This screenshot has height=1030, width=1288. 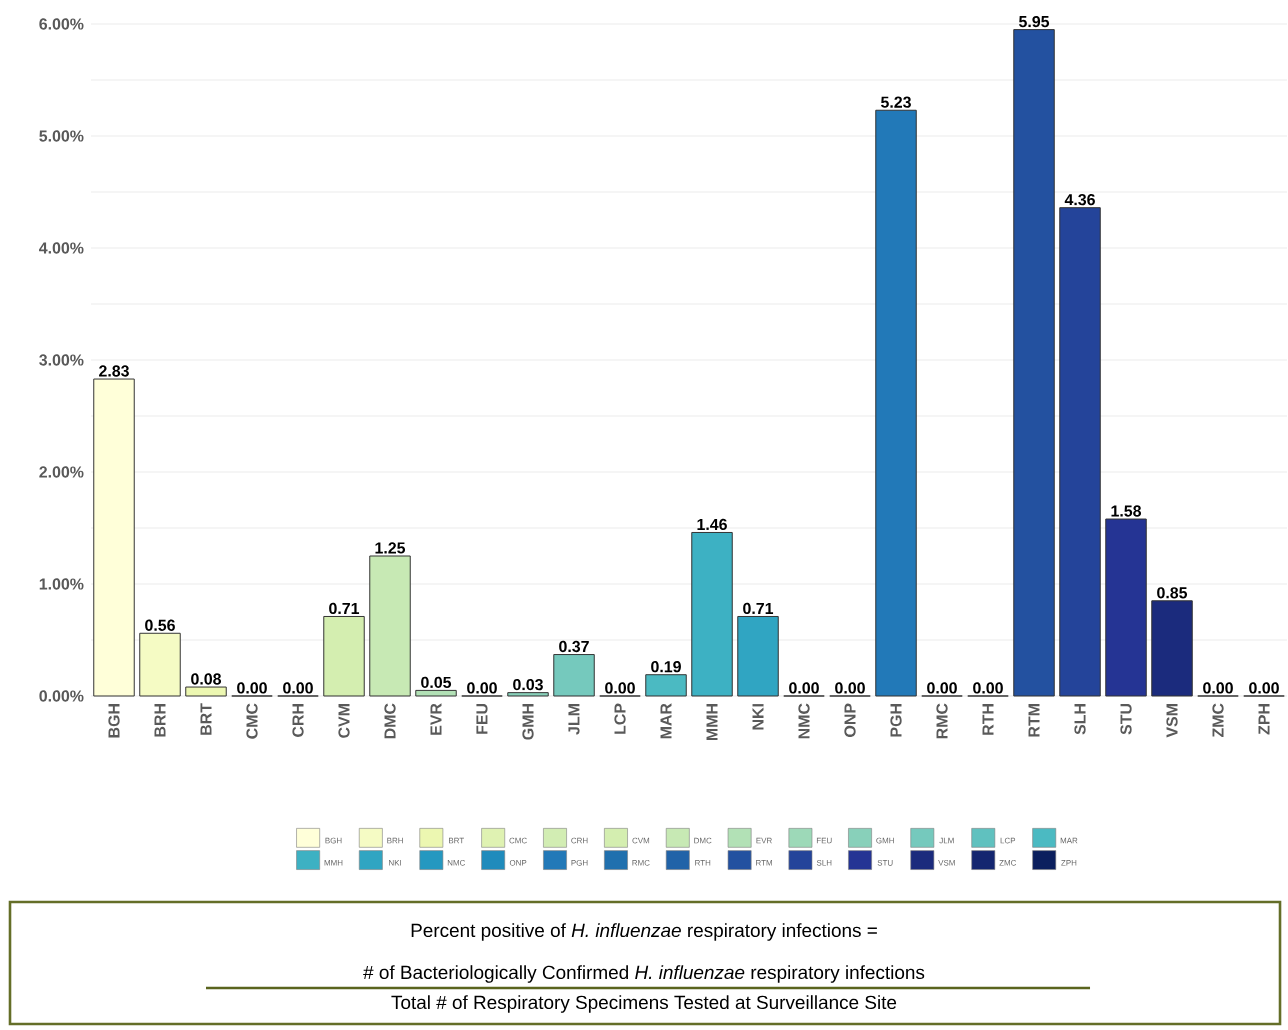 What do you see at coordinates (644, 932) in the screenshot?
I see `text: Percent positive of H. influenzae respiratory infections =` at bounding box center [644, 932].